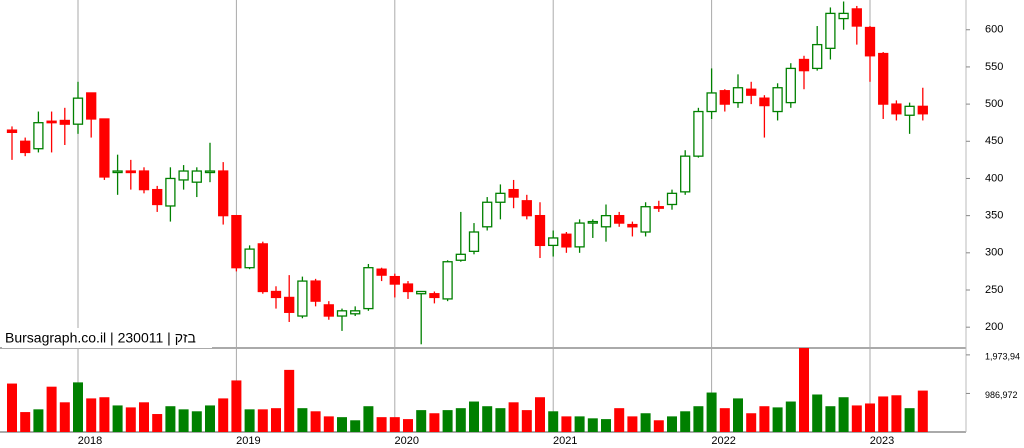 This screenshot has width=1024, height=448. What do you see at coordinates (994, 290) in the screenshot?
I see `y-tick-label: 250` at bounding box center [994, 290].